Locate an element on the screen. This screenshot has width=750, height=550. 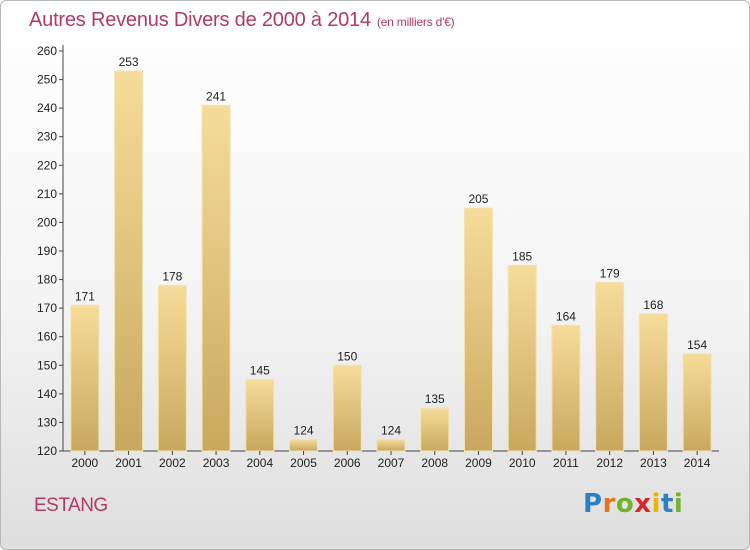
bar-2001 is located at coordinates (129, 261).